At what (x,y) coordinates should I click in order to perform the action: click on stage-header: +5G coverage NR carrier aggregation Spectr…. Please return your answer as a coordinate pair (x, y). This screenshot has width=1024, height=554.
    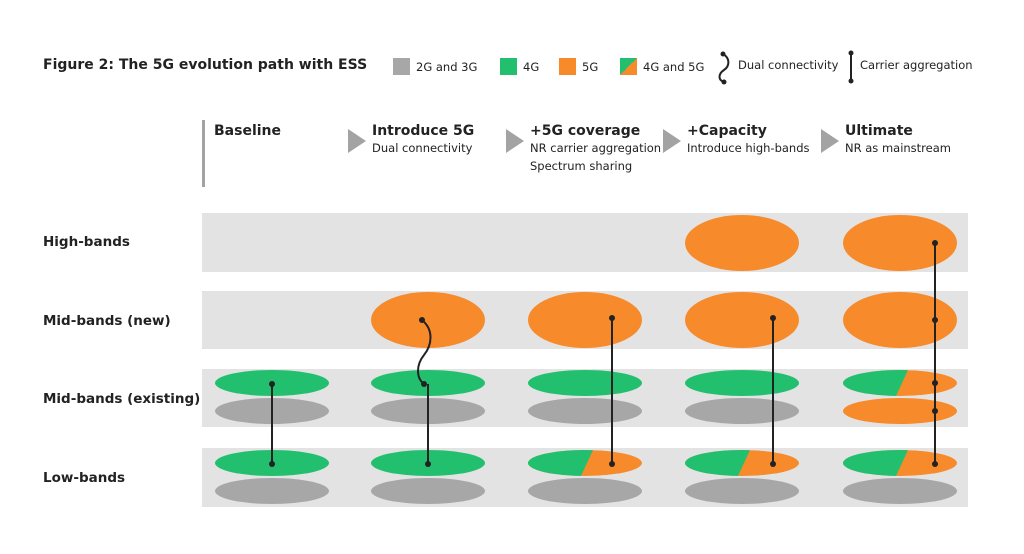
    Looking at the image, I should click on (595, 149).